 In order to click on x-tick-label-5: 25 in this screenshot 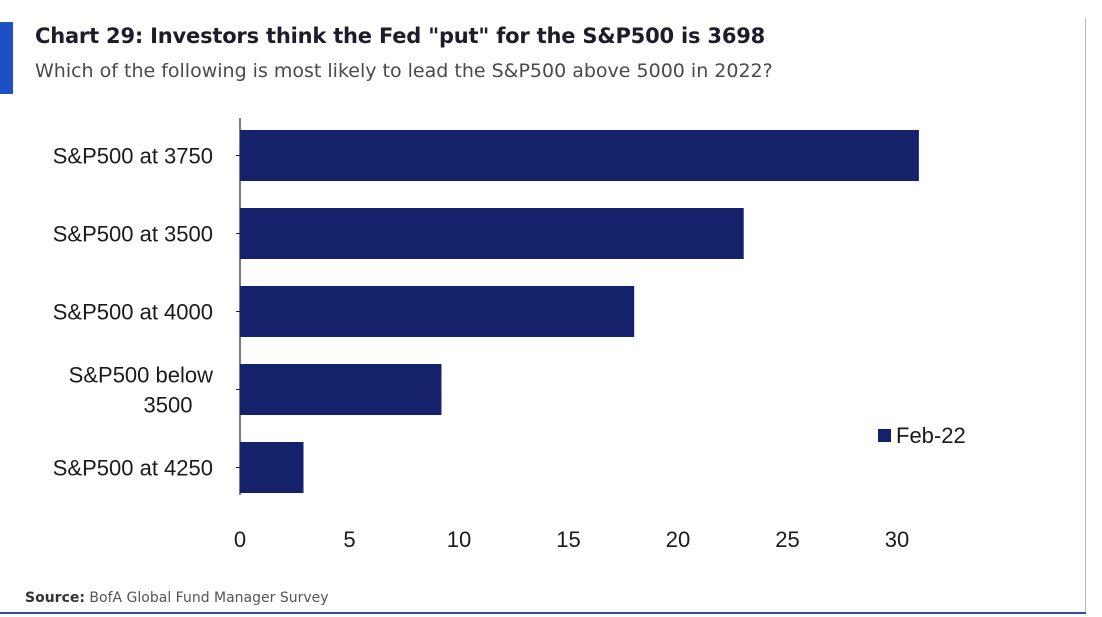, I will do `click(787, 539)`.